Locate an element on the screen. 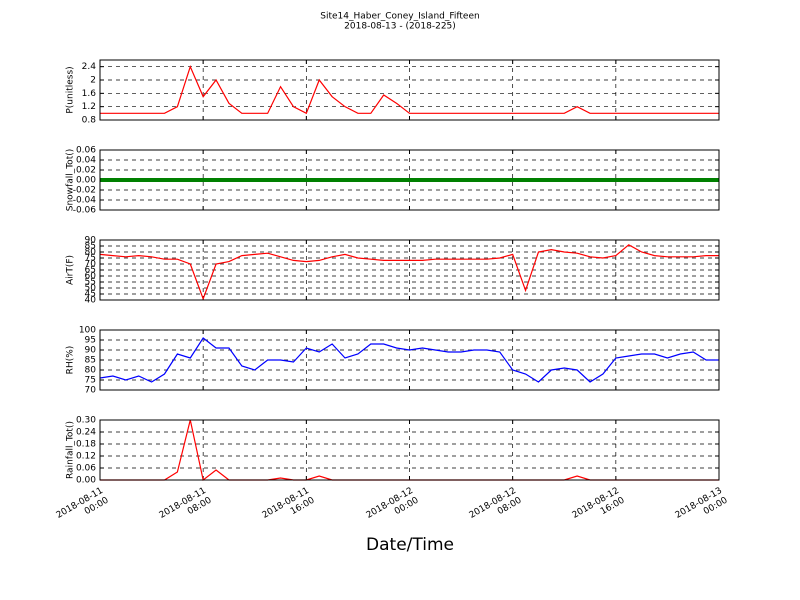 Image resolution: width=800 pixels, height=600 pixels. y-axis-label: AirT(F) is located at coordinates (71, 270).